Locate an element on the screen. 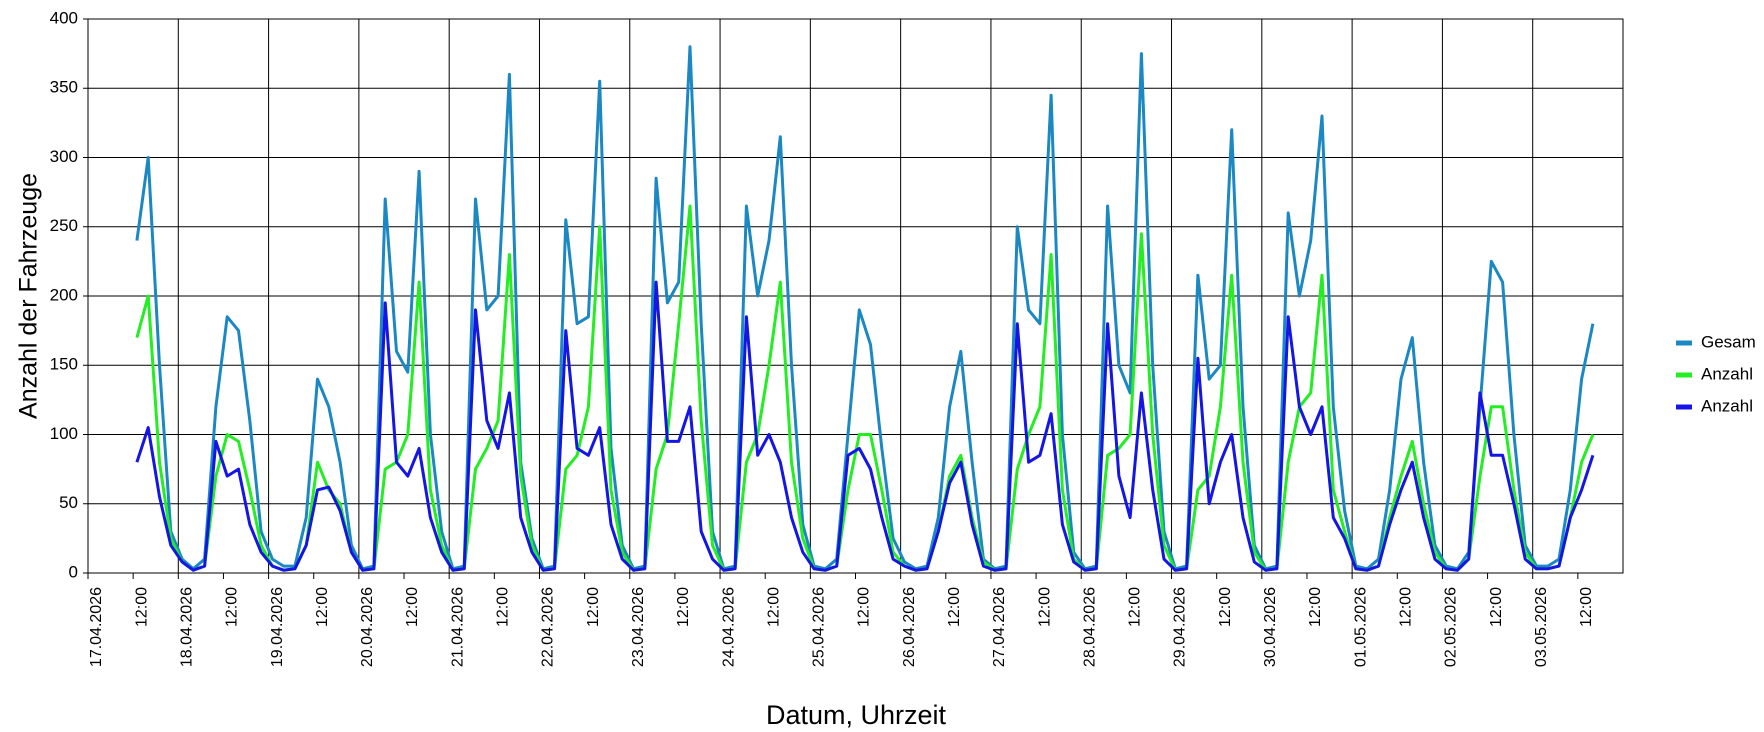  x-tick-label: 01.05.2026 is located at coordinates (1360, 627).